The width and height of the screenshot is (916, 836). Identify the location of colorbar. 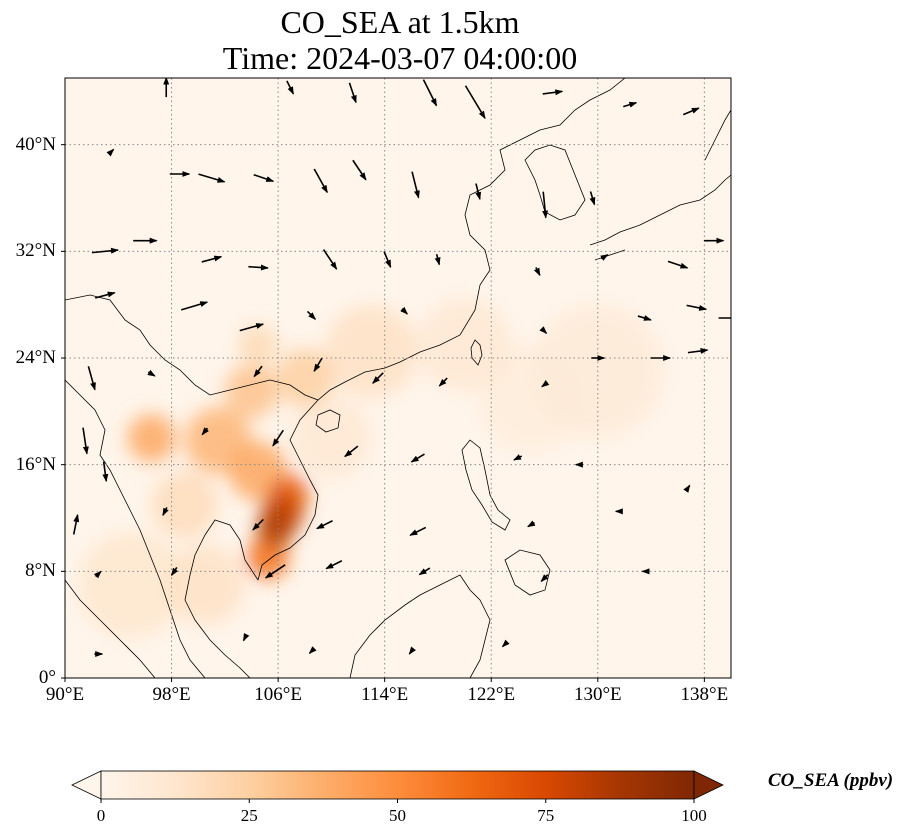
(397, 786).